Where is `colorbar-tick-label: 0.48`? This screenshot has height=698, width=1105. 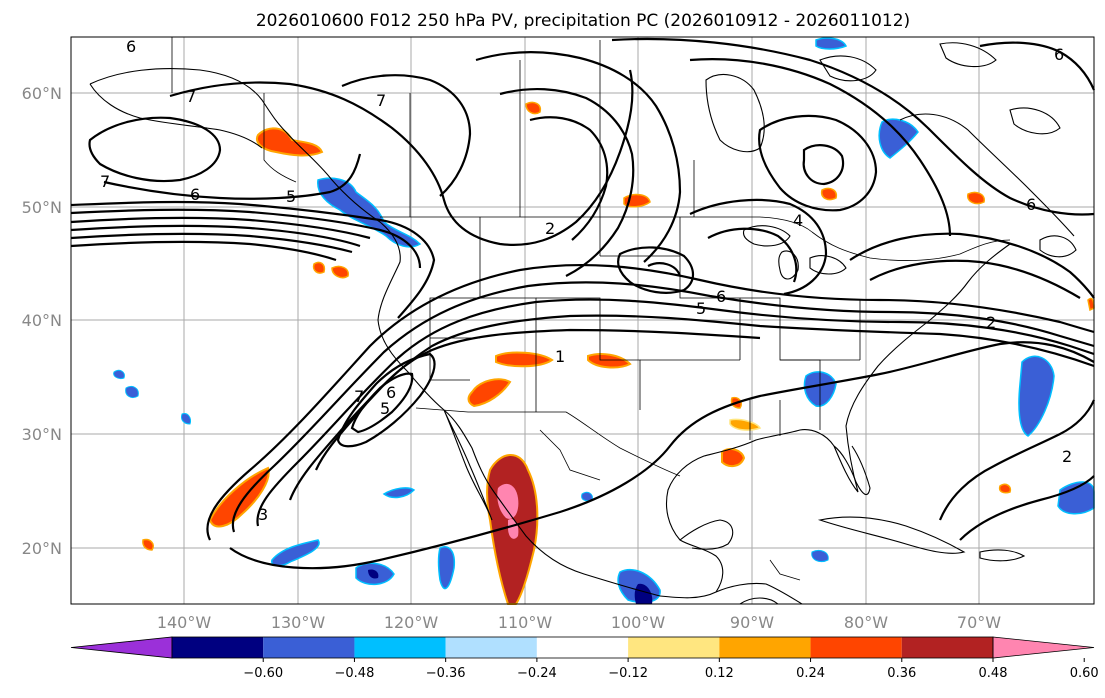 colorbar-tick-label: 0.48 is located at coordinates (993, 673).